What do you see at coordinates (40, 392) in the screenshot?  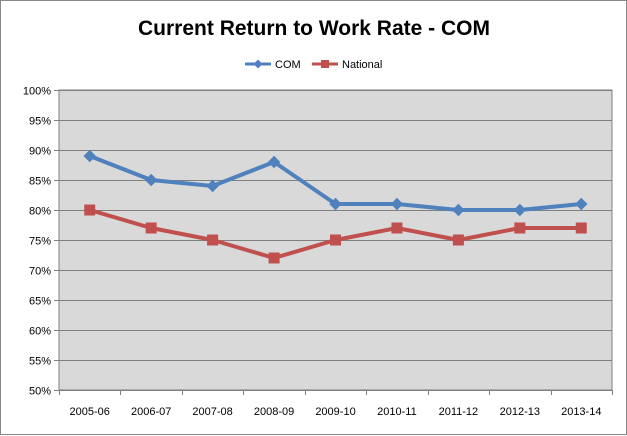 I see `y-tick-label: 50%` at bounding box center [40, 392].